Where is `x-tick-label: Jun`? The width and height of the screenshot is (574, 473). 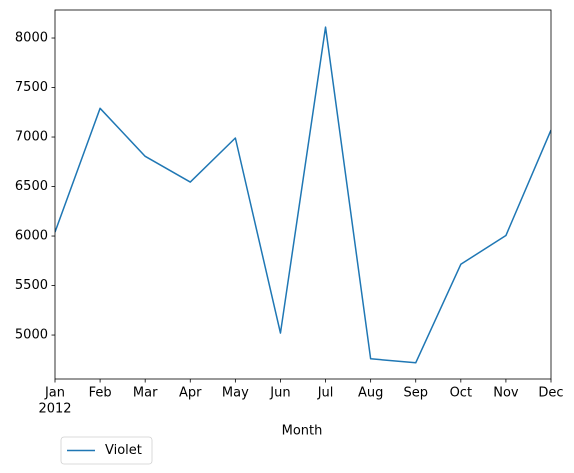 x-tick-label: Jun is located at coordinates (279, 393).